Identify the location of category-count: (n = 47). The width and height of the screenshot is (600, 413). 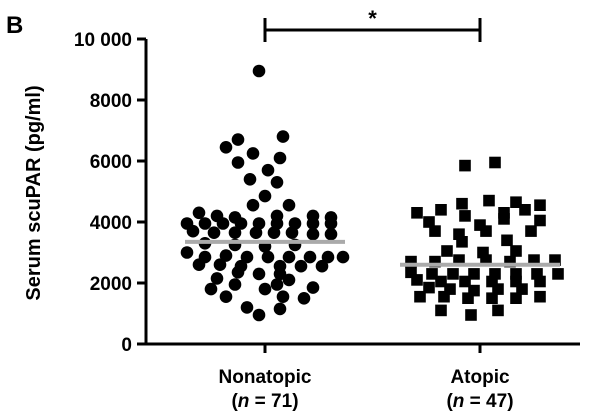
(479, 401).